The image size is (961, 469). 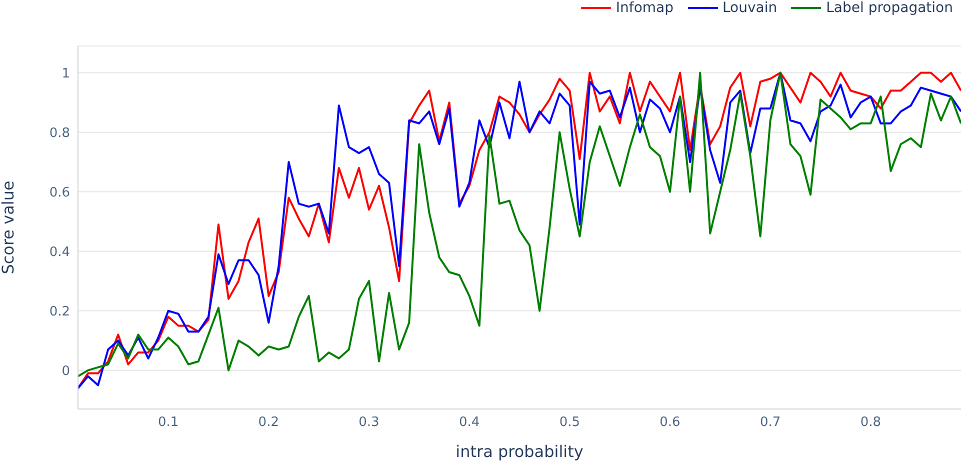 What do you see at coordinates (520, 451) in the screenshot?
I see `x-axis-title: intra probability` at bounding box center [520, 451].